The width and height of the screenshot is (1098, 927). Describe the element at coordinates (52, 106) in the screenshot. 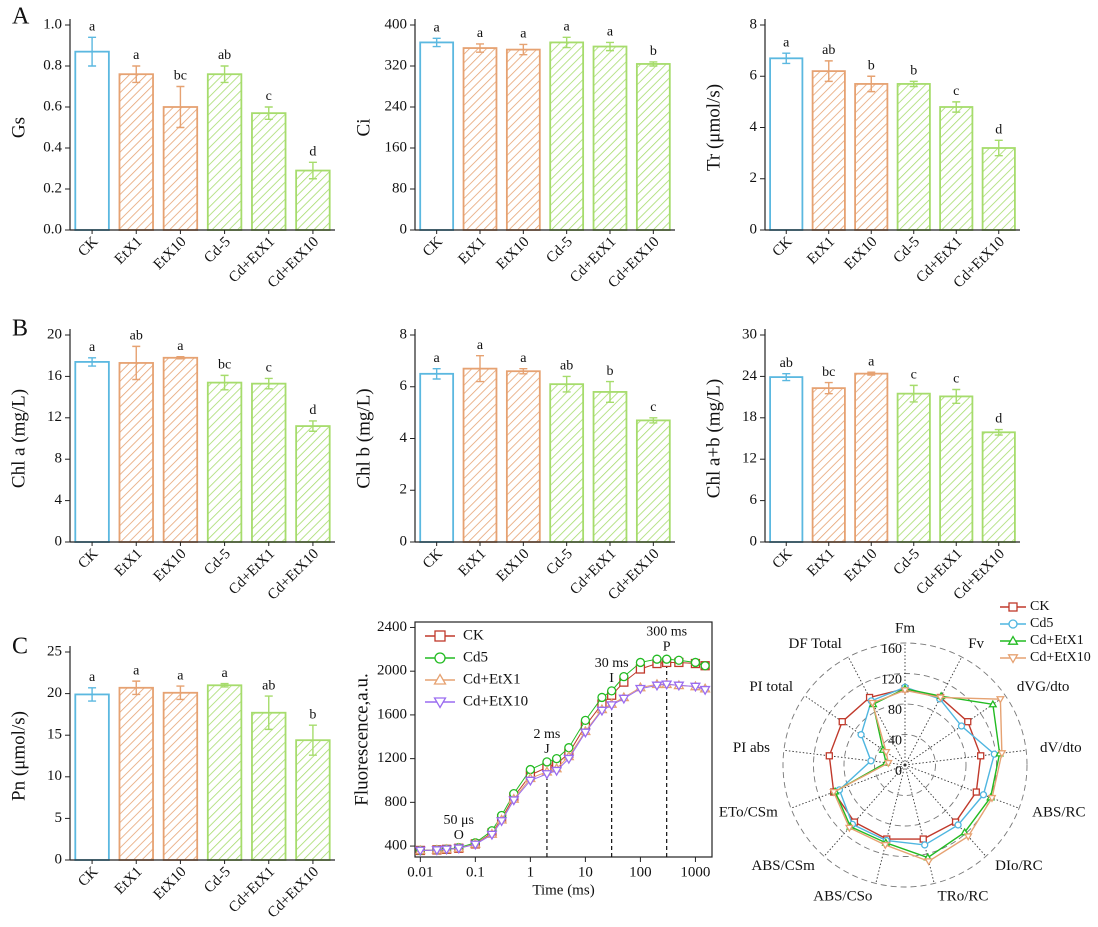

I see `y-tick-label: 0.6` at that location.